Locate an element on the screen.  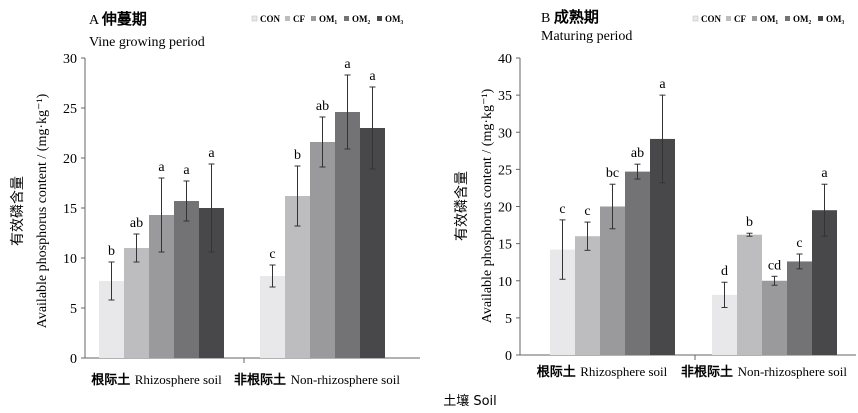
panel-title: B 成熟期 is located at coordinates (570, 17).